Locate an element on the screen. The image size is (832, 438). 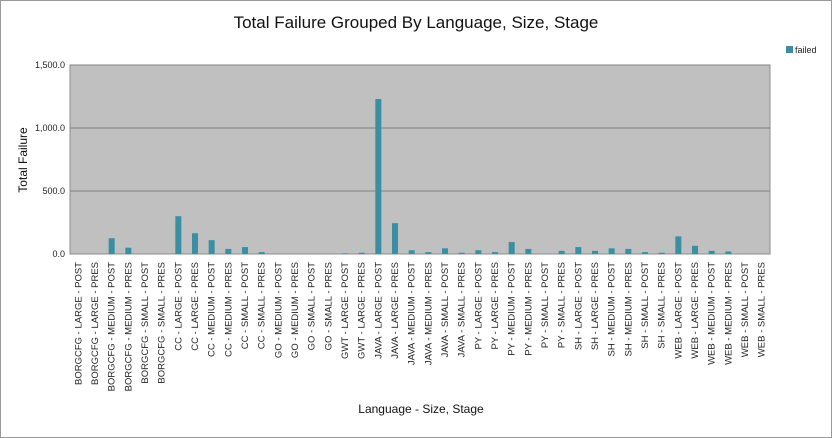
x-tick-label: WEB - SMALL - PRES is located at coordinates (762, 309).